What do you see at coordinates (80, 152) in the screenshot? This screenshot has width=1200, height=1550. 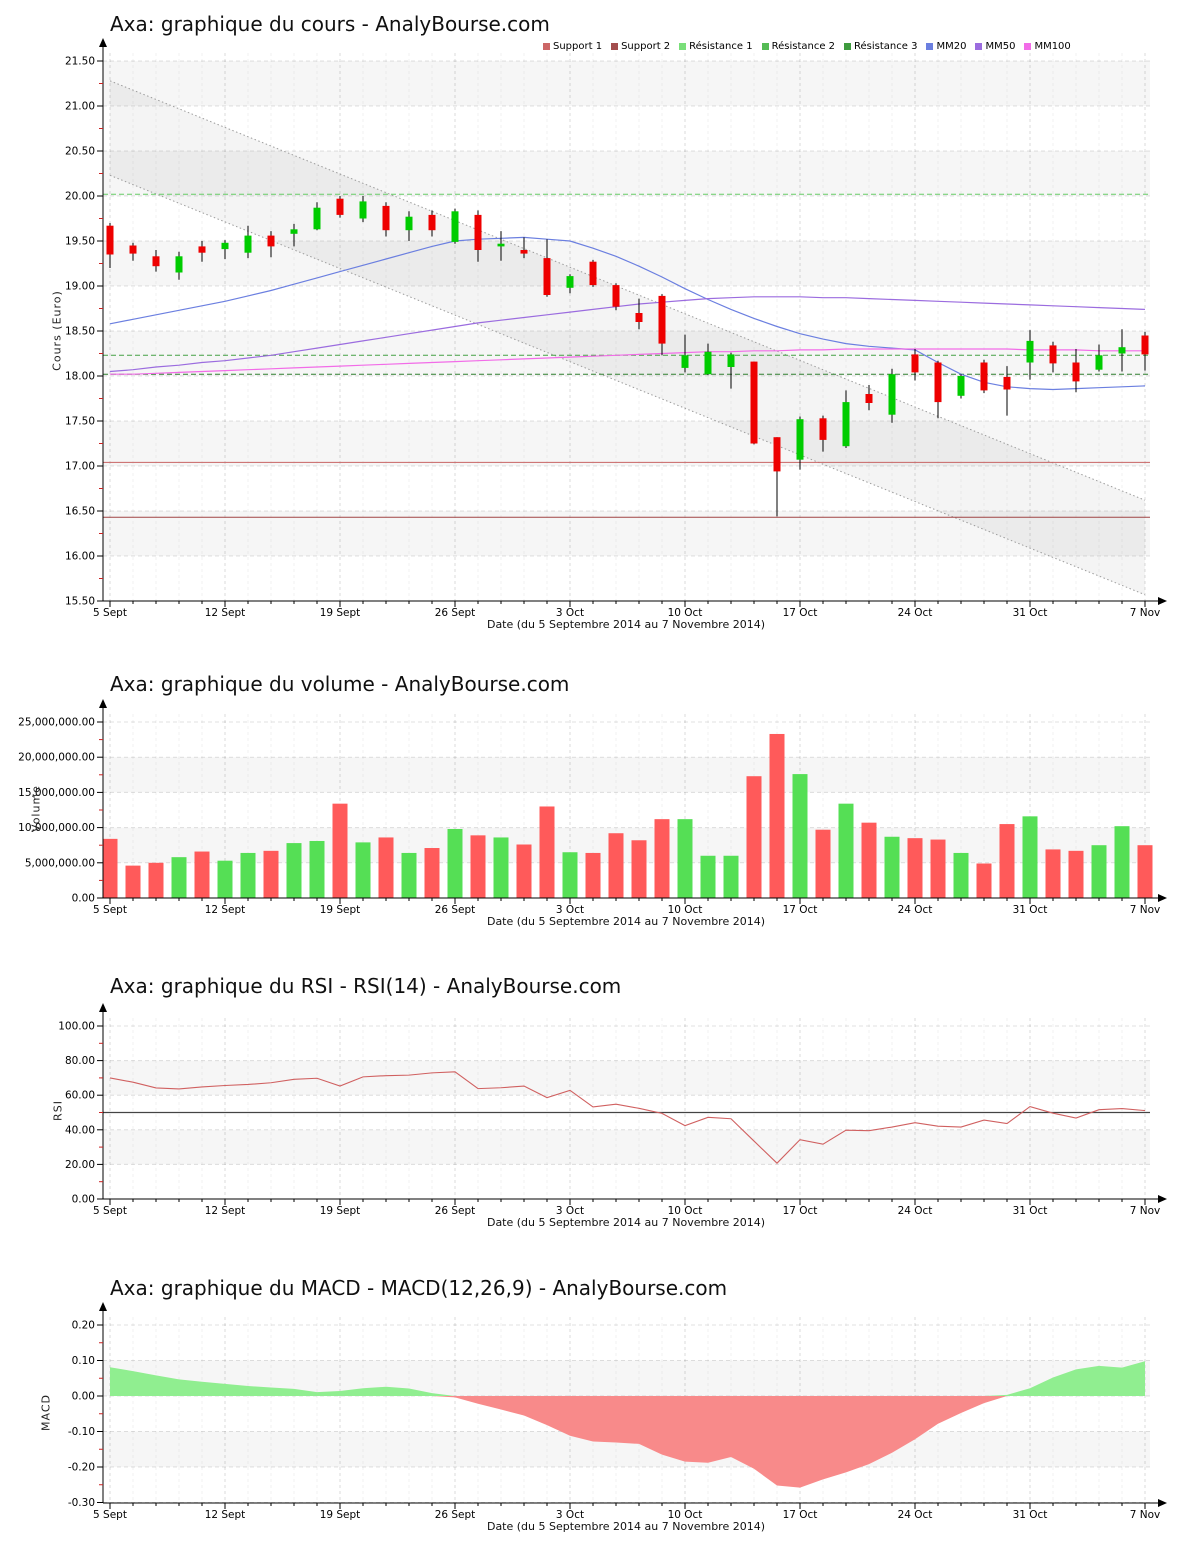 I see `y-tick-label: 20.50` at bounding box center [80, 152].